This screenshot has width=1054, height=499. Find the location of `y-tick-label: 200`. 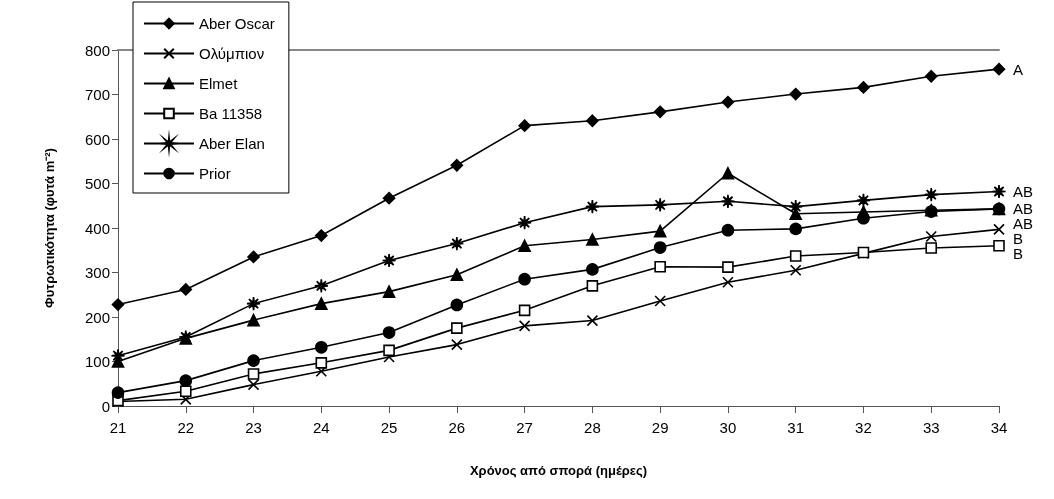

y-tick-label: 200 is located at coordinates (97, 317).